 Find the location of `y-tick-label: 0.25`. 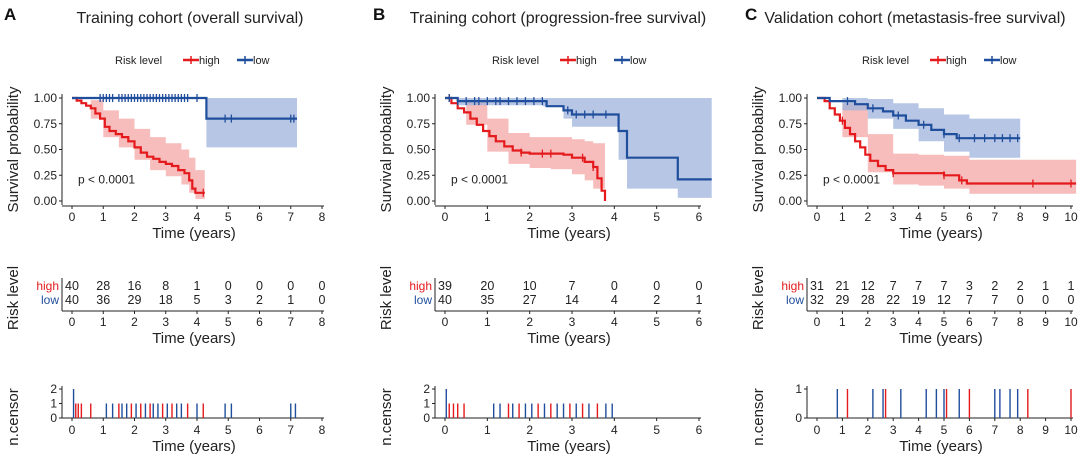

y-tick-label: 0.25 is located at coordinates (46, 175).